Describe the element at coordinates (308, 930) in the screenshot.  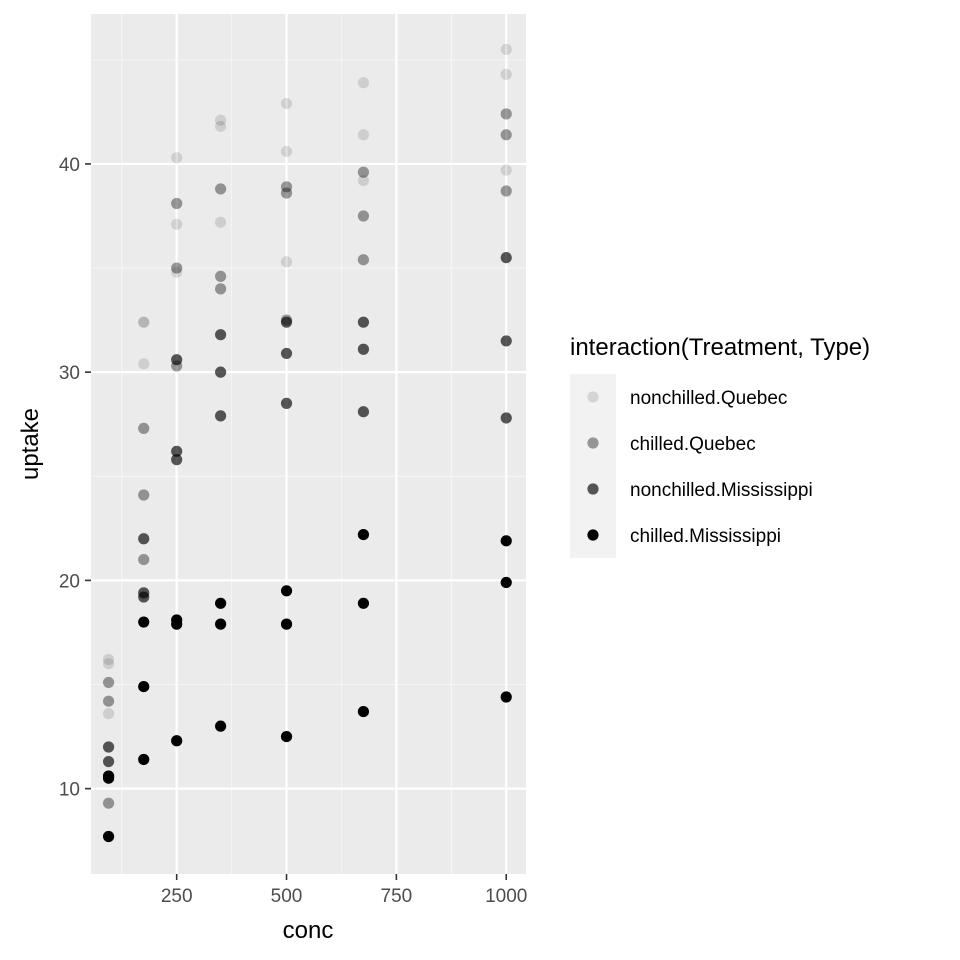
I see `x-axis-title: conc` at that location.